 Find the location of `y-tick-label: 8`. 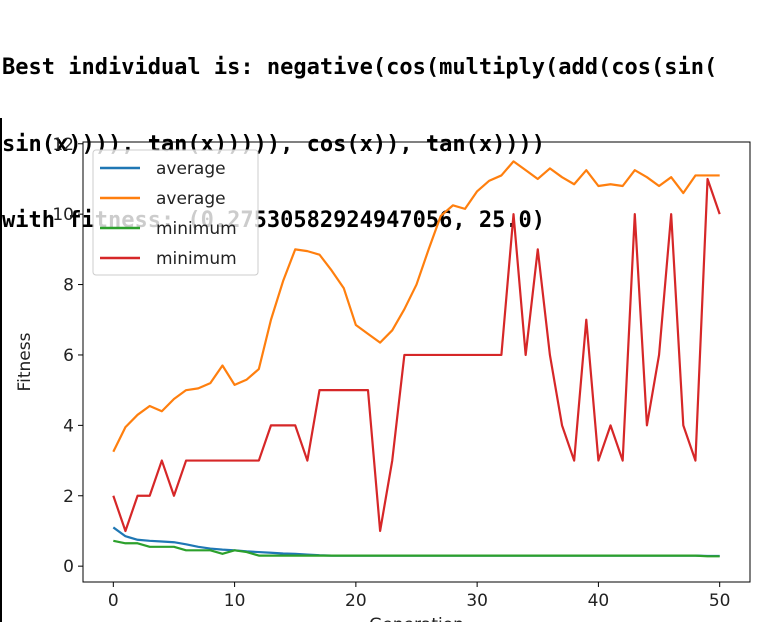

y-tick-label: 8 is located at coordinates (68, 286).